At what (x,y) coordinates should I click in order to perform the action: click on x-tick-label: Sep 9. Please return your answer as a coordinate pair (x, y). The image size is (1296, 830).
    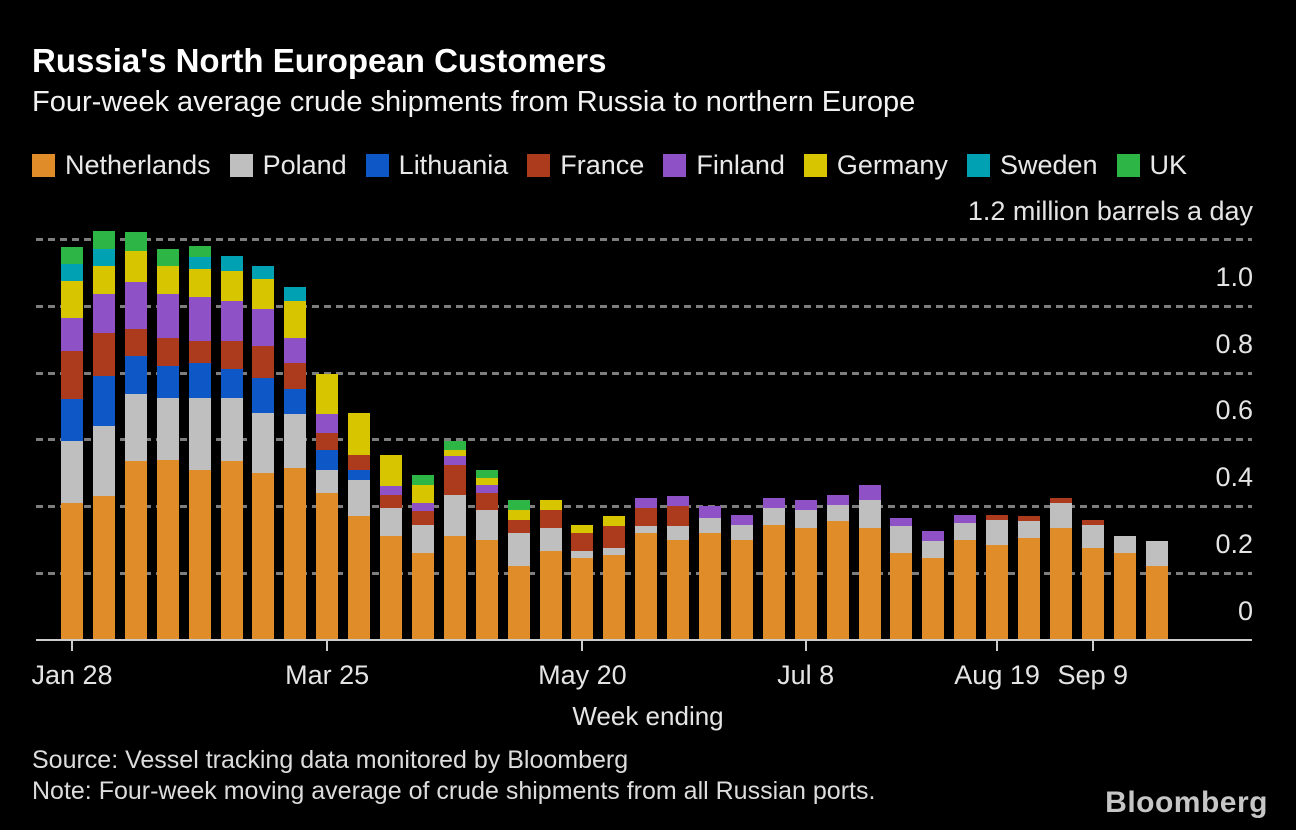
    Looking at the image, I should click on (1093, 675).